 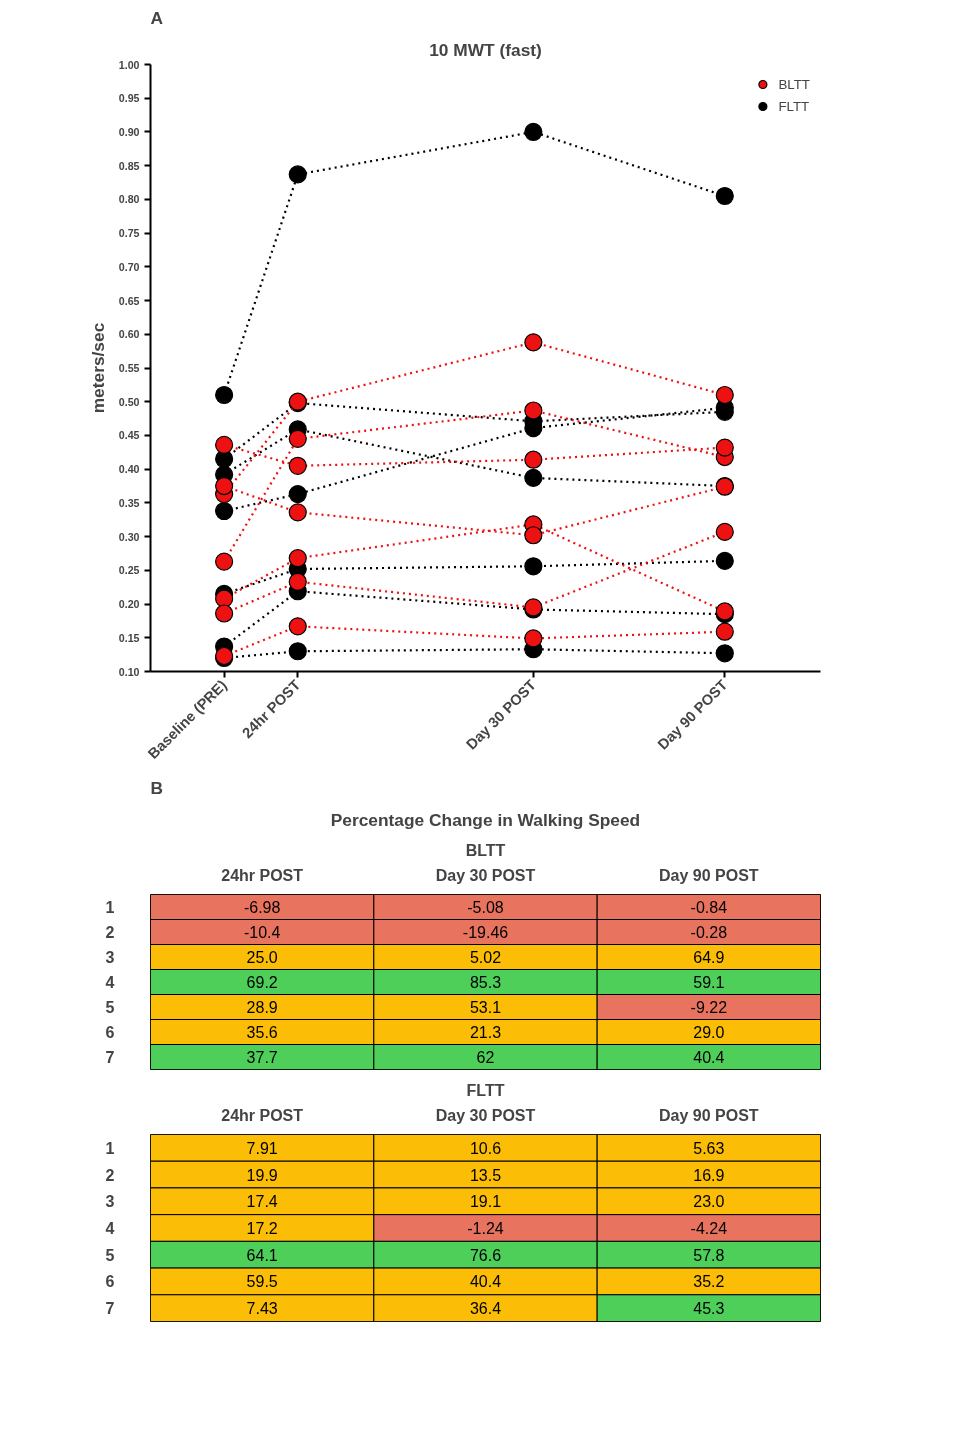 What do you see at coordinates (262, 1202) in the screenshot?
I see `data-label: 17.4` at bounding box center [262, 1202].